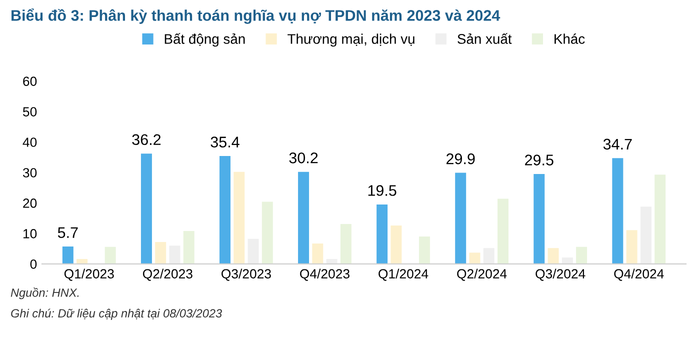 This screenshot has height=345, width=700. What do you see at coordinates (30, 233) in the screenshot?
I see `y-tick-label: 10` at bounding box center [30, 233].